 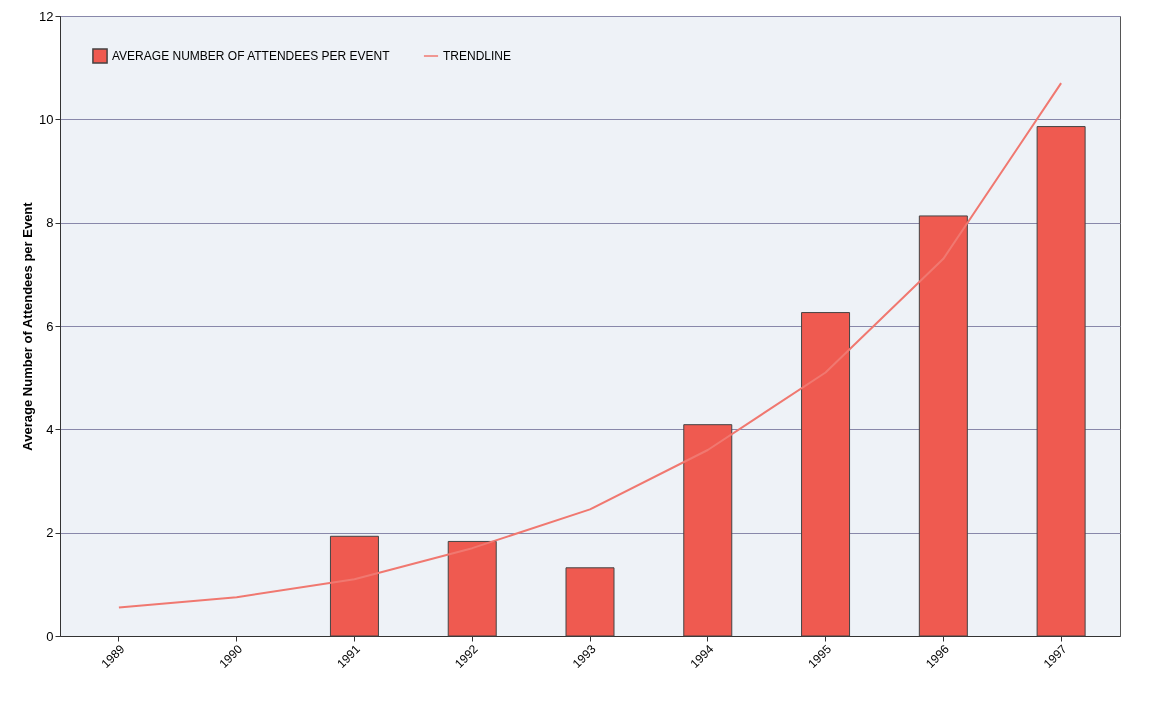 I want to click on y-tick-label: 2, so click(x=50, y=533).